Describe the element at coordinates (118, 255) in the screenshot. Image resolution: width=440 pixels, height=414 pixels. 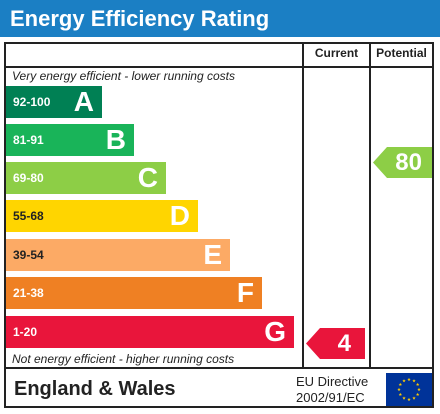
I see `rating-band-e: 39-54 E` at that location.